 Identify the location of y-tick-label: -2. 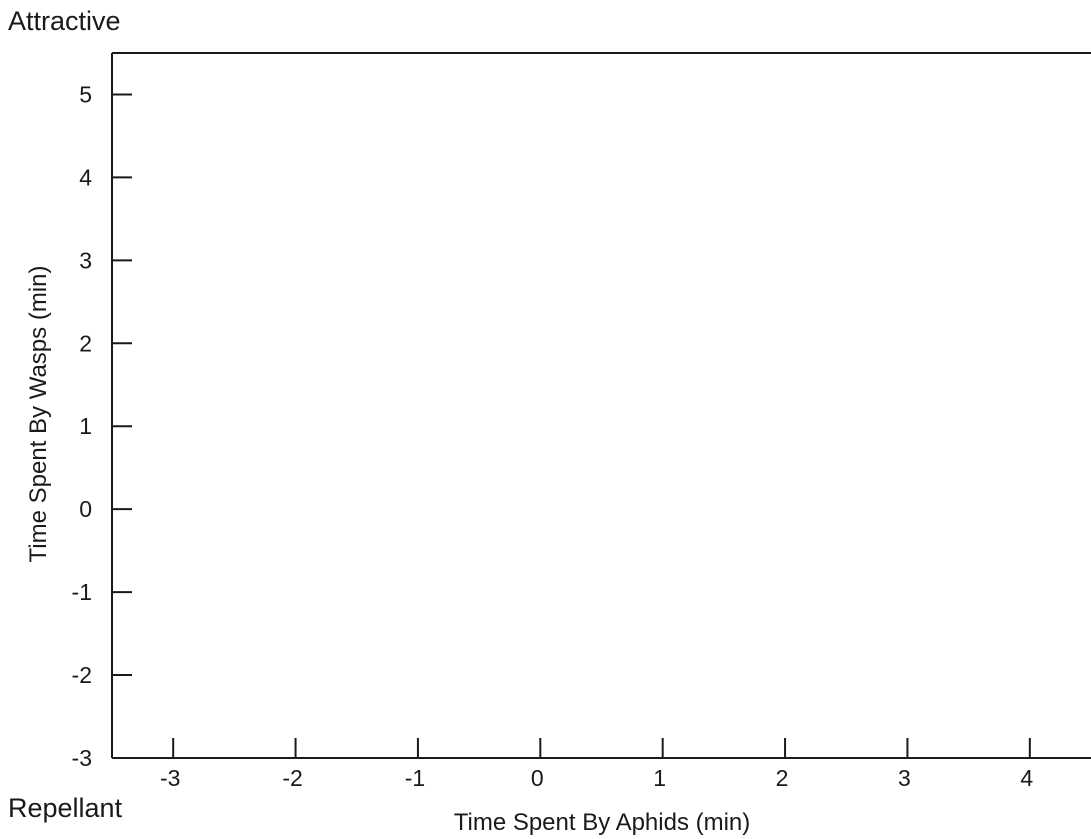
(82, 675).